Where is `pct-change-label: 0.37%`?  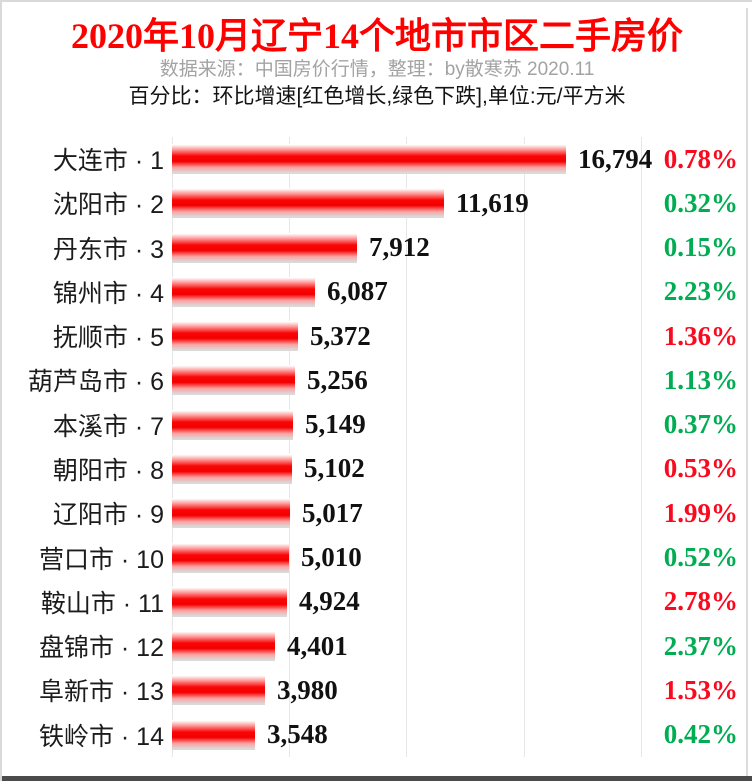
pct-change-label: 0.37% is located at coordinates (700, 424).